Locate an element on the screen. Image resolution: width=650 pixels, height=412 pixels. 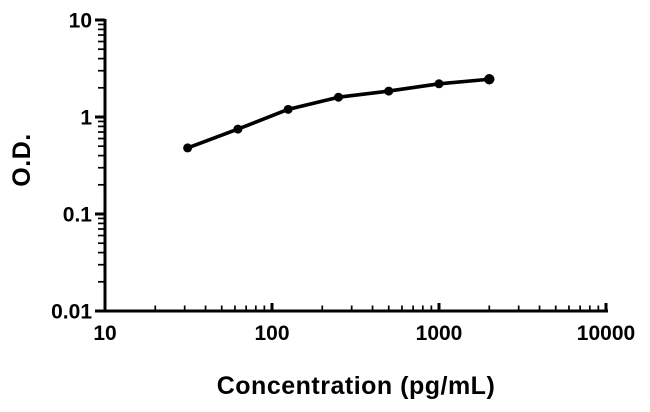
x-axis-title: Concentration (pg/mL) is located at coordinates (356, 386).